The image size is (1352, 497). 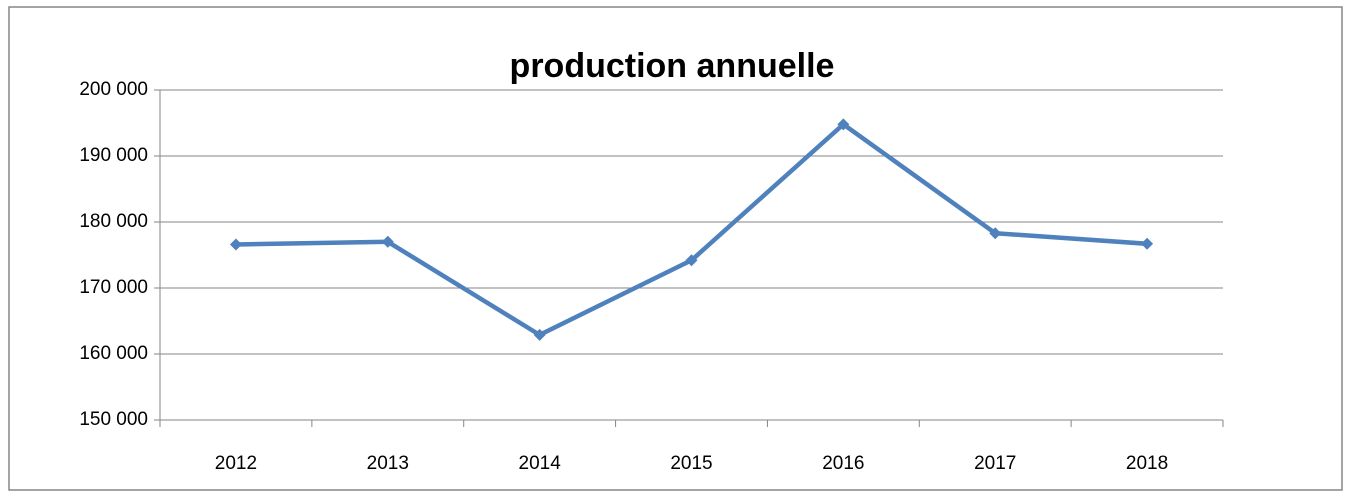 What do you see at coordinates (672, 66) in the screenshot?
I see `chart-title: production annuelle` at bounding box center [672, 66].